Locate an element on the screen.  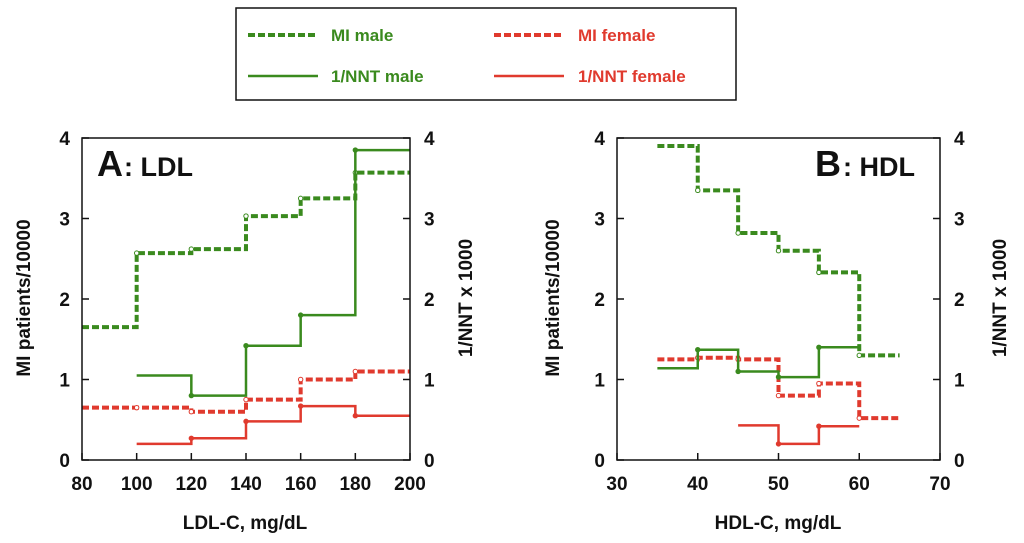
panel-b-ytick-right-label: 1 is located at coordinates (959, 381).